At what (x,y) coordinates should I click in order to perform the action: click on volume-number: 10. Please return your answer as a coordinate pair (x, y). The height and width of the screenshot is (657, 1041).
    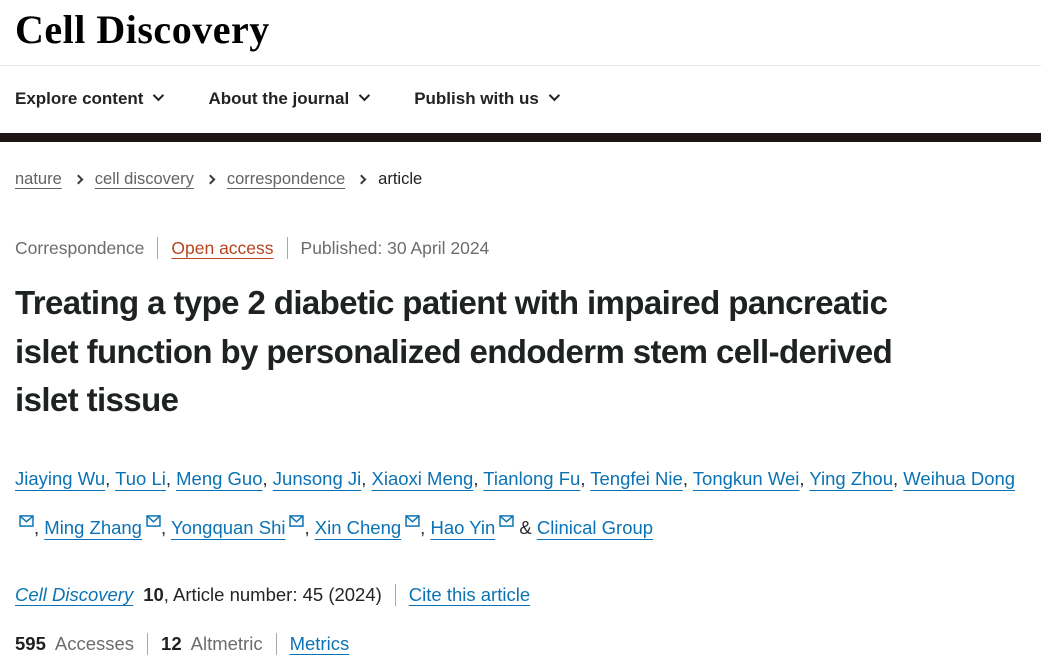
    Looking at the image, I should click on (153, 595).